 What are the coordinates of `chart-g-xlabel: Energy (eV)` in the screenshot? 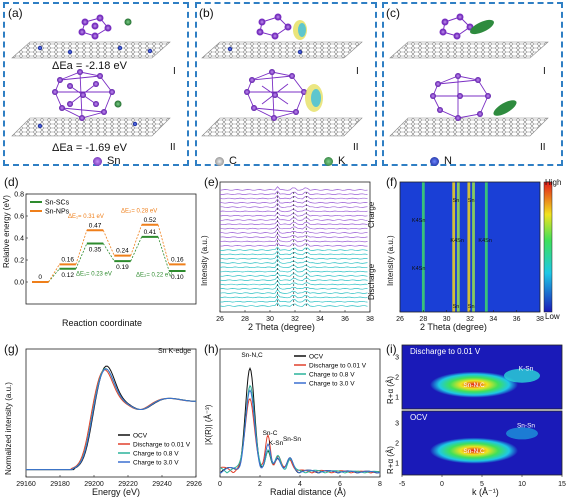 It's located at (116, 492).